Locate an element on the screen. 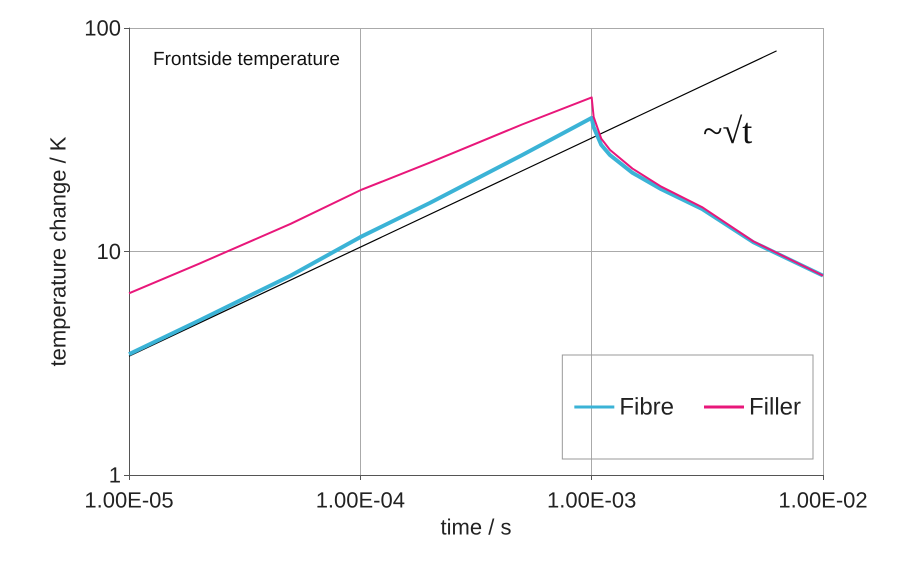 The image size is (899, 572). annotation: Frontside temperature is located at coordinates (246, 59).